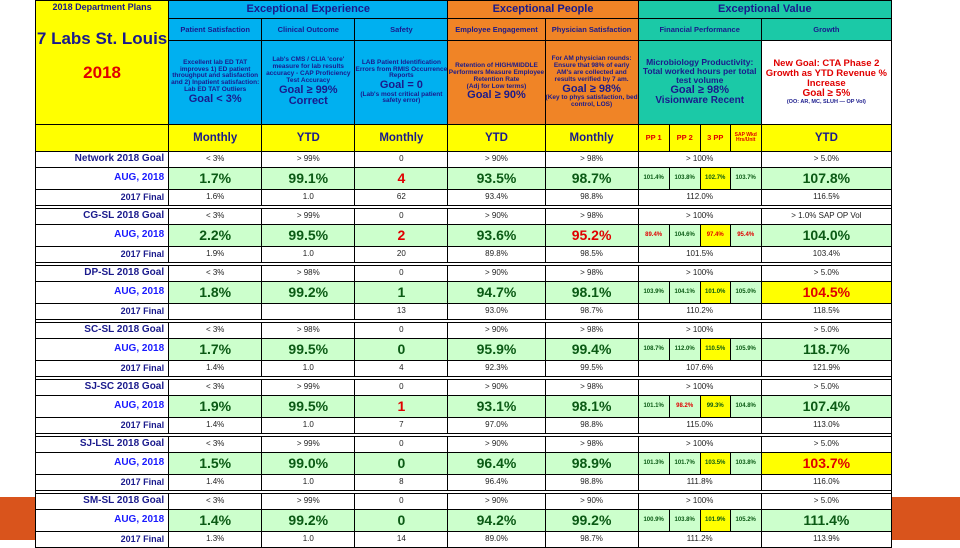 The height and width of the screenshot is (548, 960). I want to click on final-cell: 1.4%, so click(215, 368).